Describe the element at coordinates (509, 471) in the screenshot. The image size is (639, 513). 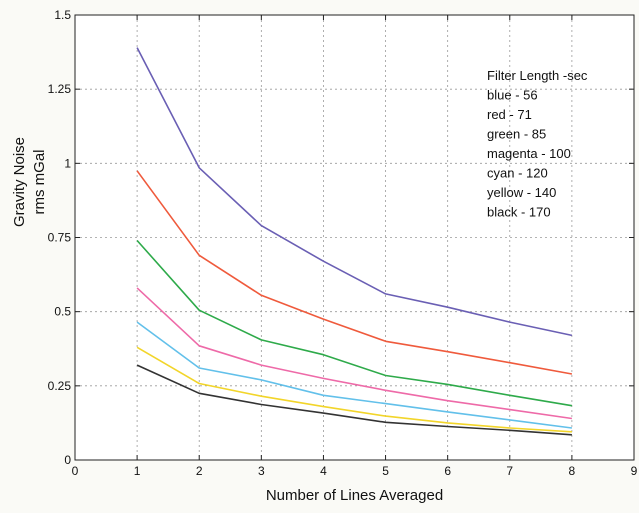
I see `x-tick-label: 7` at that location.